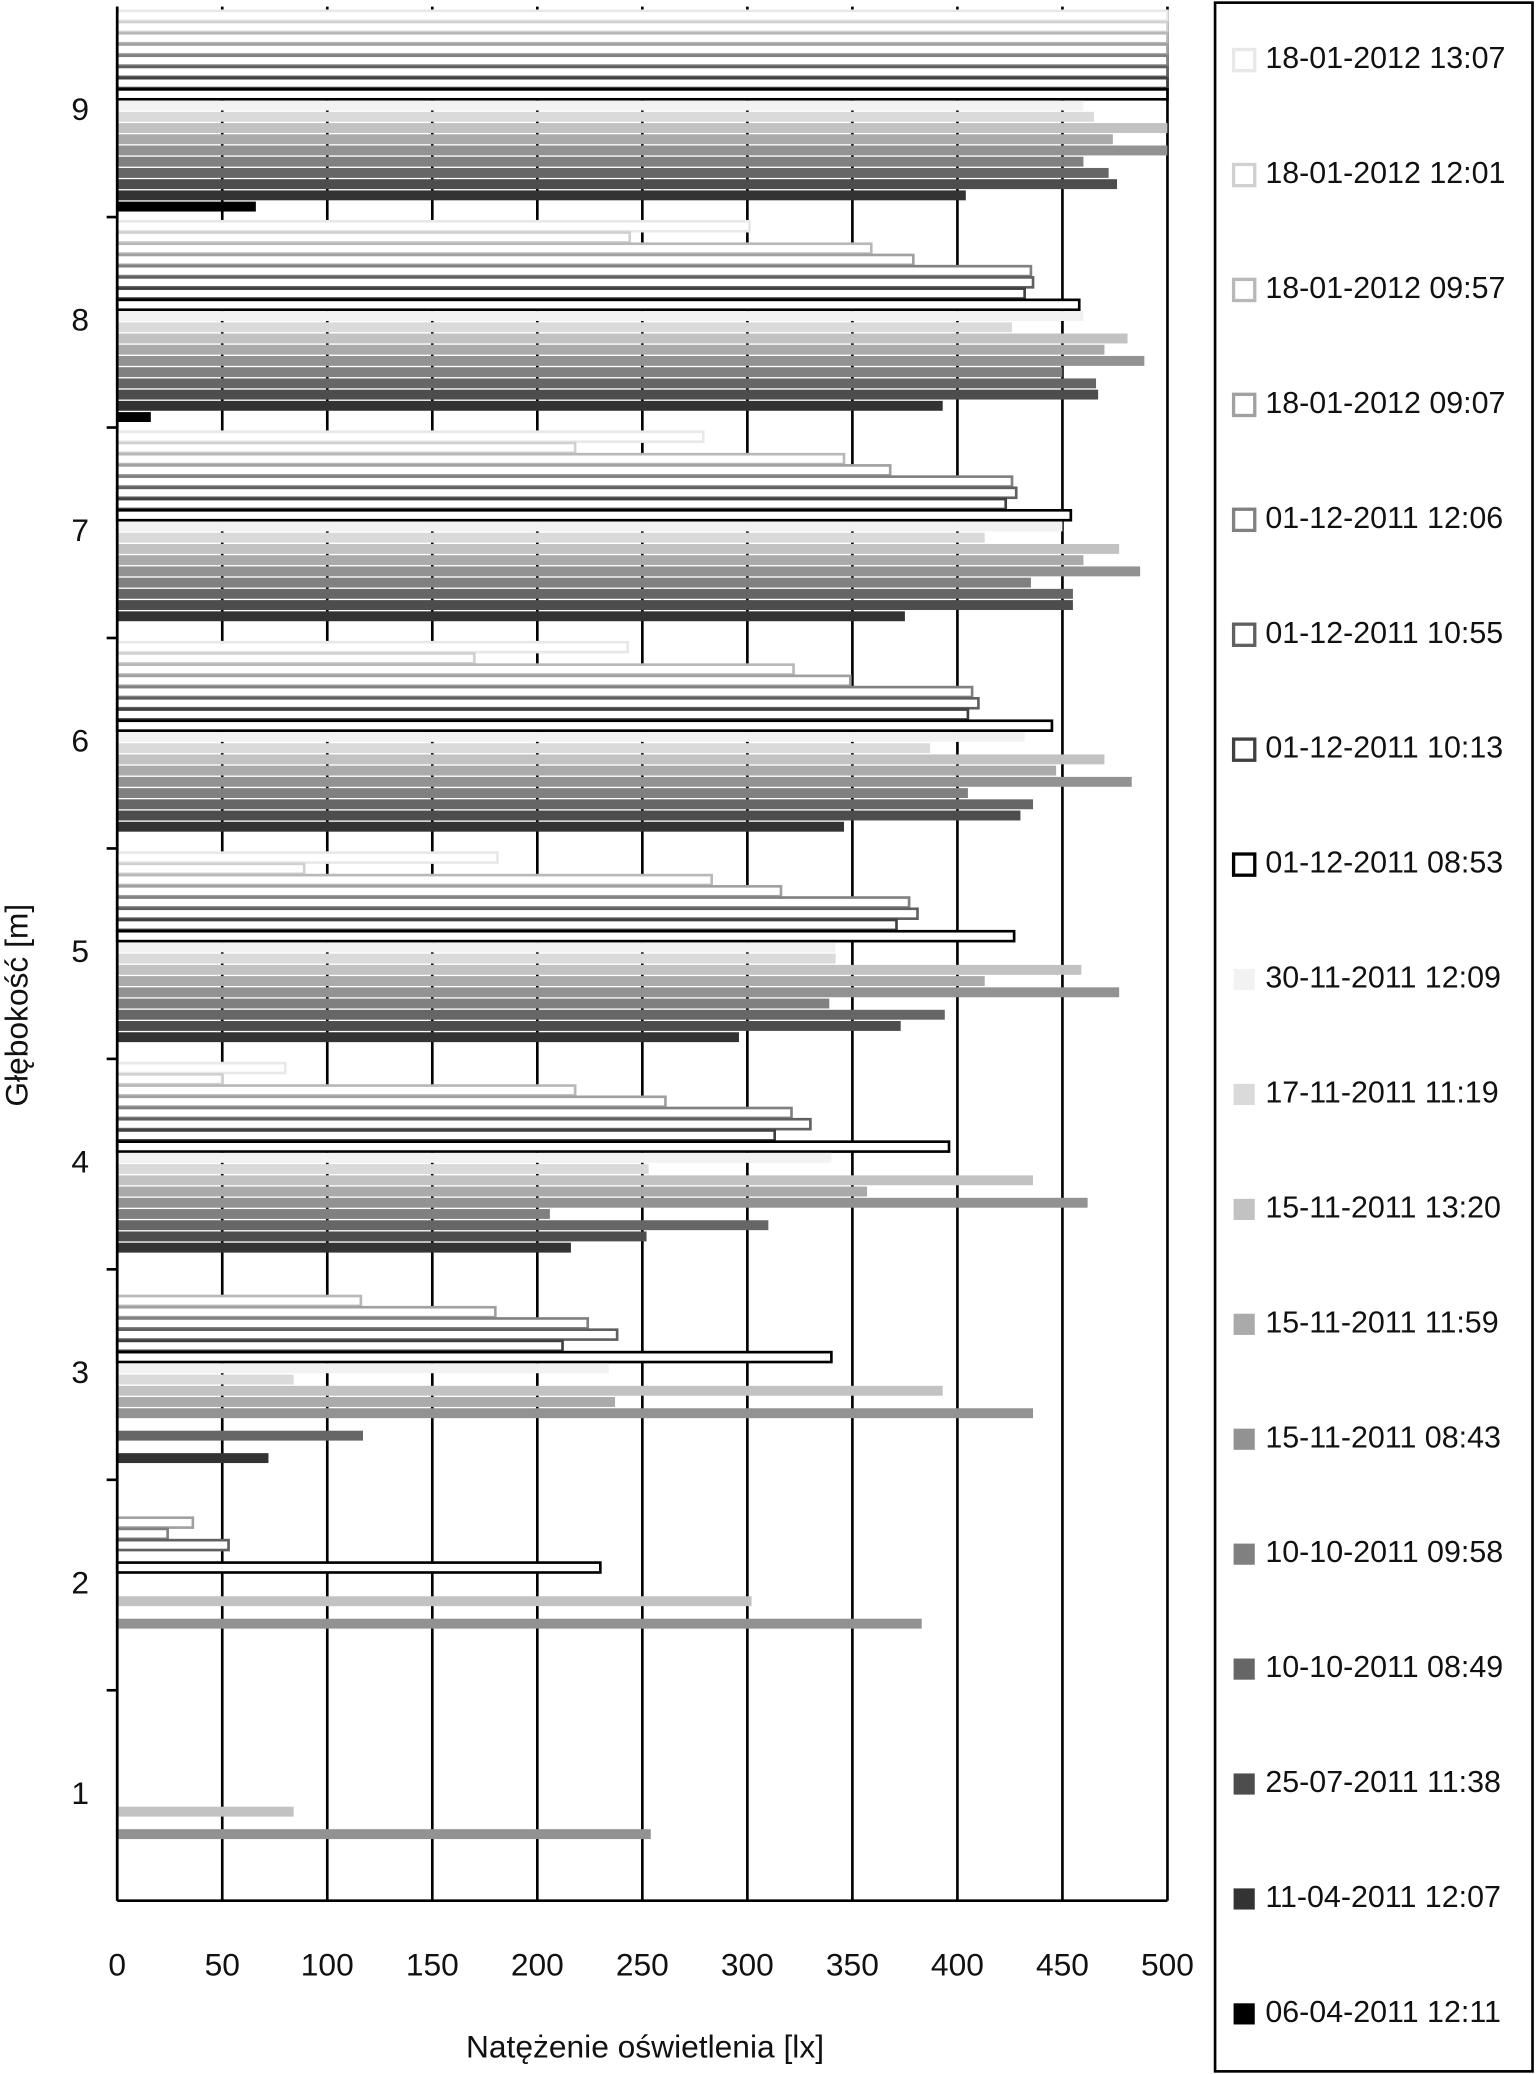  I want to click on legend-label: 18-01-2012 09:57, so click(1385, 288).